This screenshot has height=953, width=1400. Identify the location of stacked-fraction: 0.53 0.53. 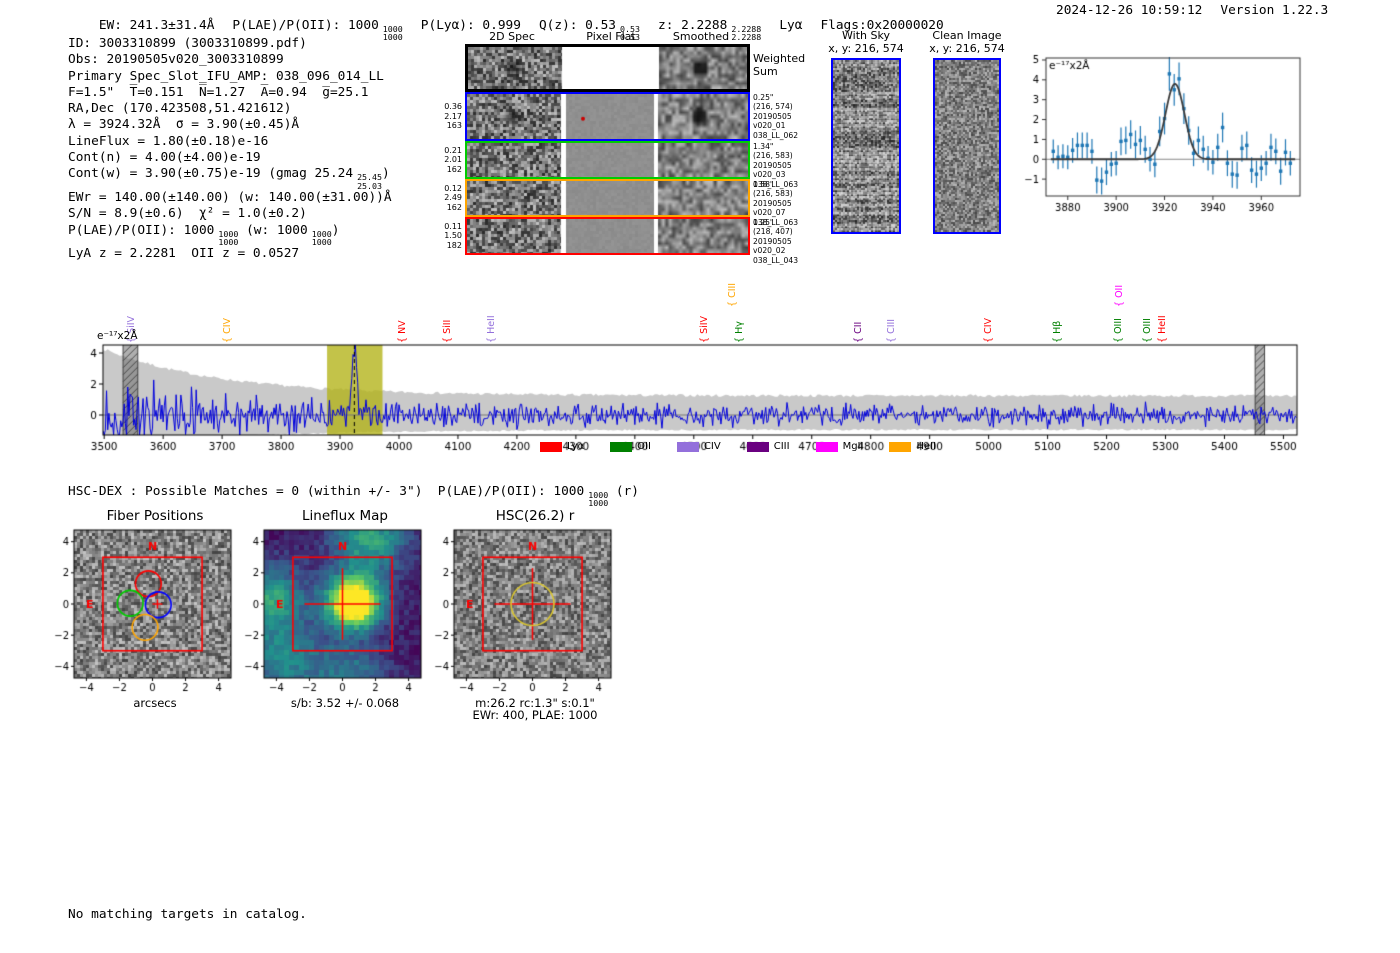
(630, 33).